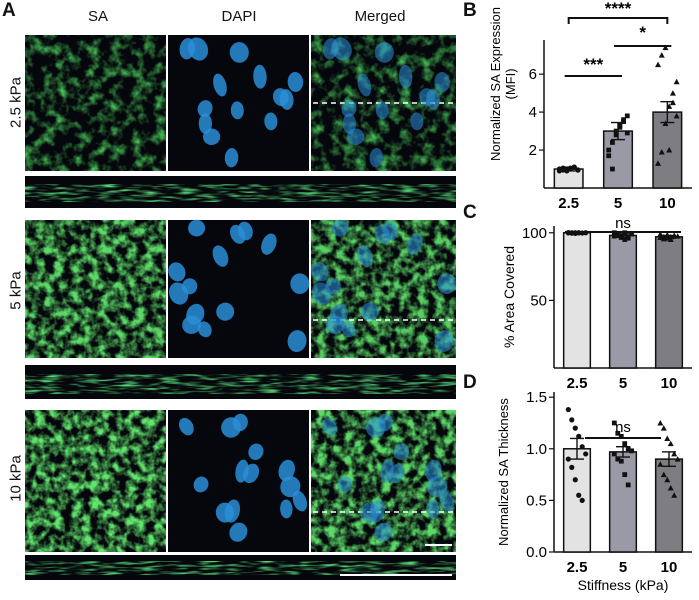 The image size is (699, 600). What do you see at coordinates (536, 449) in the screenshot?
I see `y-tick-label: 1.0` at bounding box center [536, 449].